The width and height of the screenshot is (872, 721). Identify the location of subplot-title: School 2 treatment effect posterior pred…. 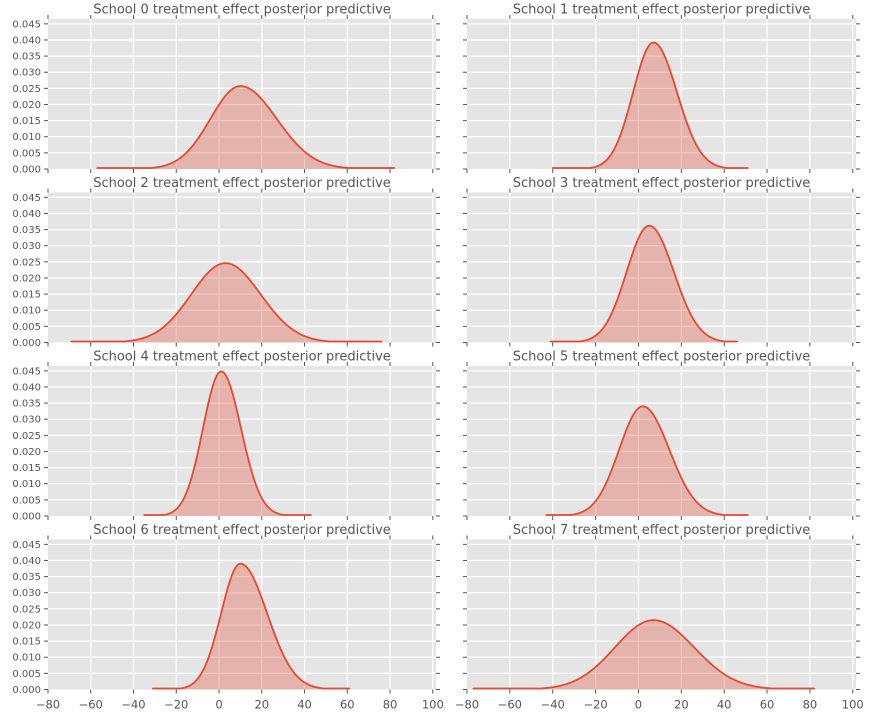
(242, 183).